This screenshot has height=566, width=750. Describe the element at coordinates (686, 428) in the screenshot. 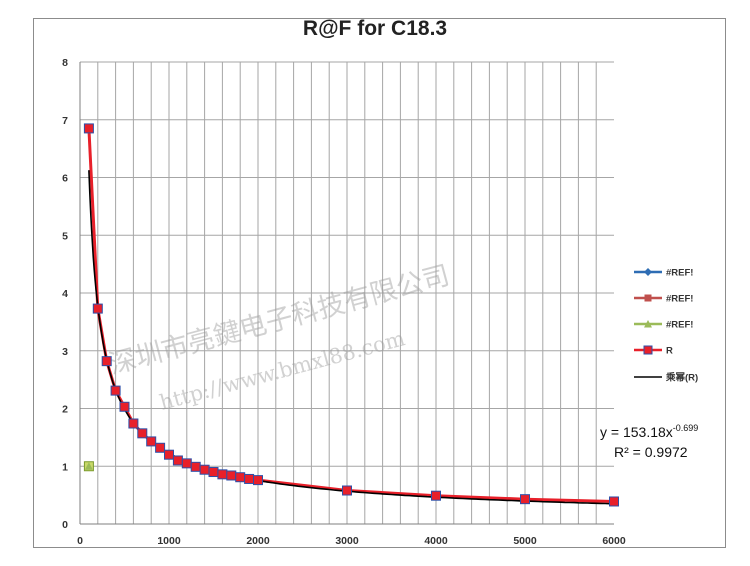

I see `equation-exponent: -0.699` at that location.